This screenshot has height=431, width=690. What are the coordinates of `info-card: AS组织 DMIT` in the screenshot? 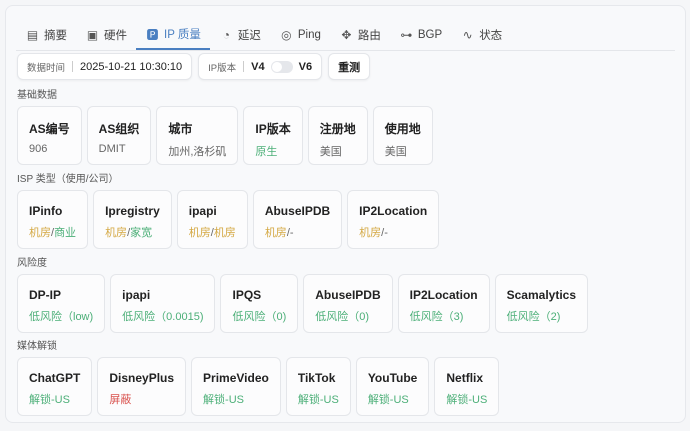 It's located at (119, 135).